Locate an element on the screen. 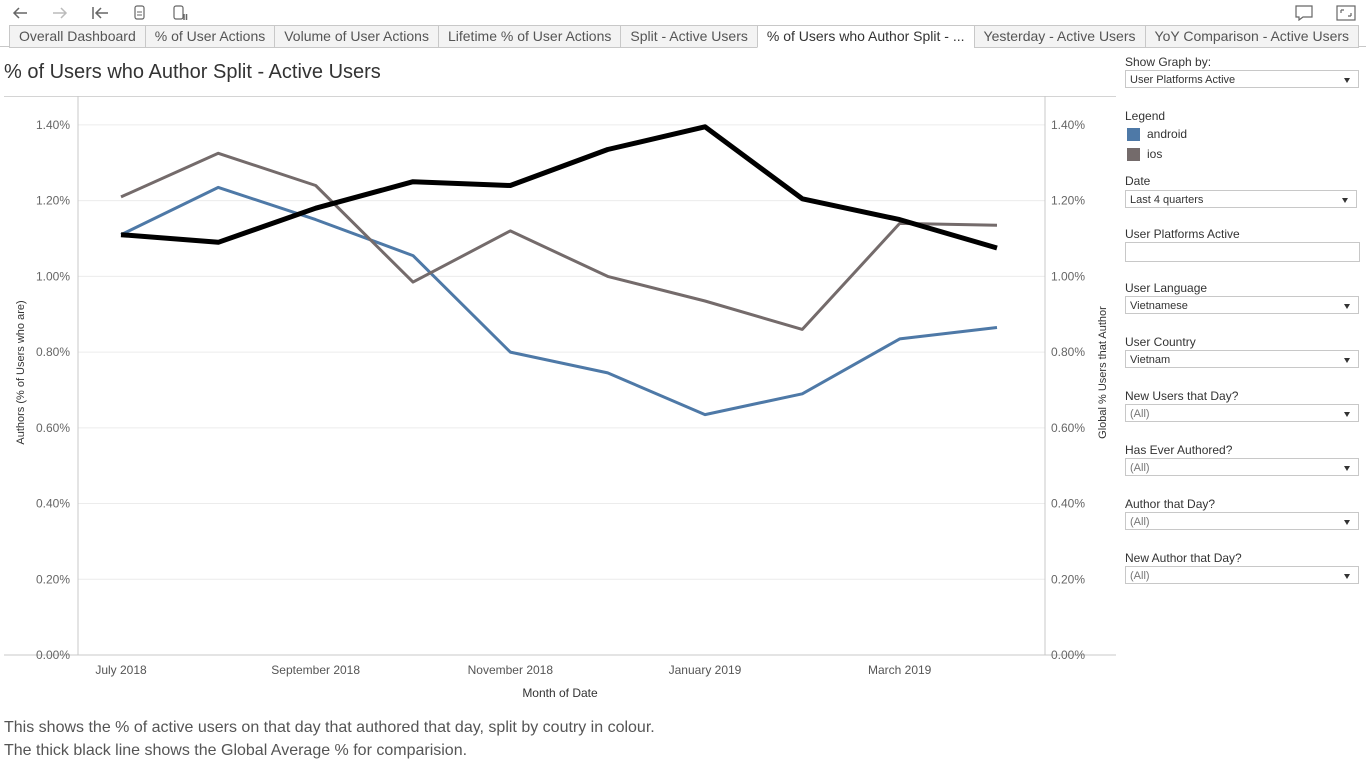 This screenshot has height=768, width=1366. y-tick-label-right: 0.40% is located at coordinates (1068, 504).